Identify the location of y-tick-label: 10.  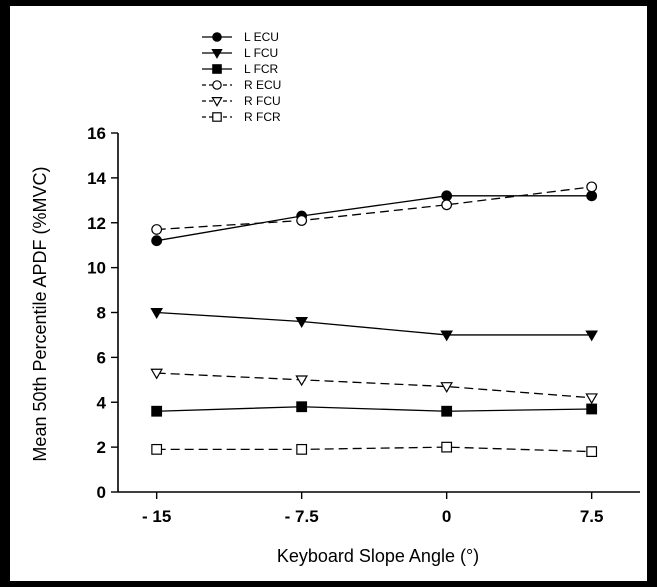
(96, 268).